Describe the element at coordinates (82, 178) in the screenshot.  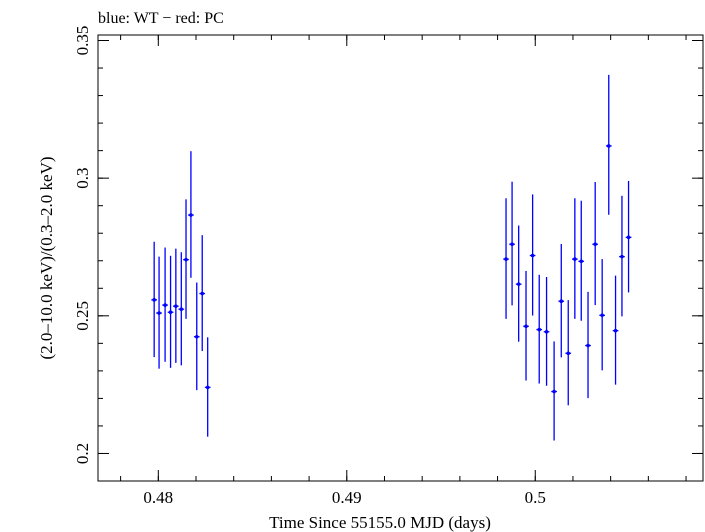
I see `y-tick-label: 0.3` at that location.